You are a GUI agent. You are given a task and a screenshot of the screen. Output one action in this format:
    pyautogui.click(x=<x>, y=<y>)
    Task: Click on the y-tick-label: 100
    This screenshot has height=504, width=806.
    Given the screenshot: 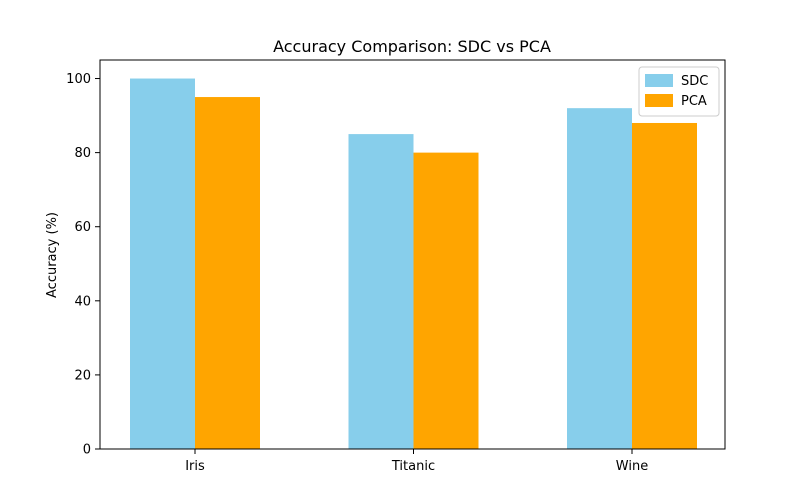 What is the action you would take?
    pyautogui.click(x=78, y=79)
    